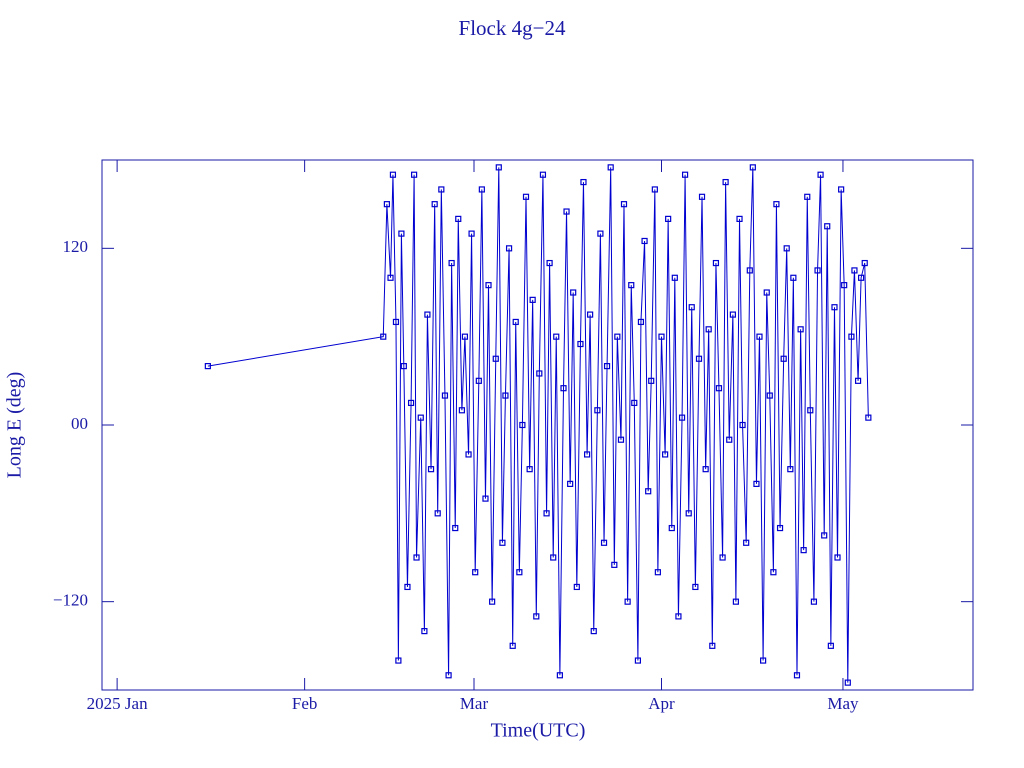 The height and width of the screenshot is (768, 1024). I want to click on y-tick-label: −120, so click(70, 600).